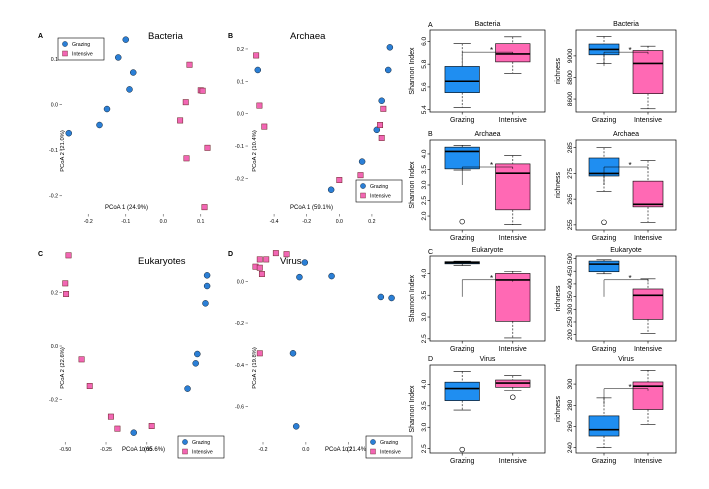  Describe the element at coordinates (65, 53) in the screenshot. I see `legend-intensive-marker` at that location.